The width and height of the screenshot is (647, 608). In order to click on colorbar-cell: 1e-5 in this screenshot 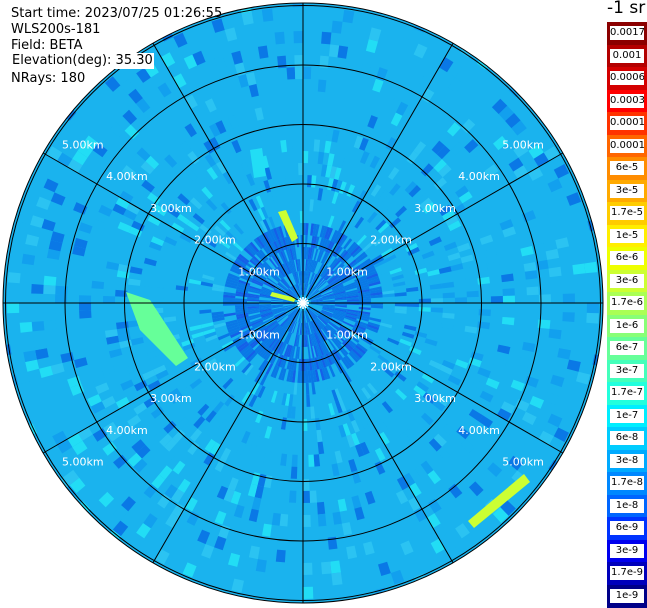, I will do `click(627, 236)`.